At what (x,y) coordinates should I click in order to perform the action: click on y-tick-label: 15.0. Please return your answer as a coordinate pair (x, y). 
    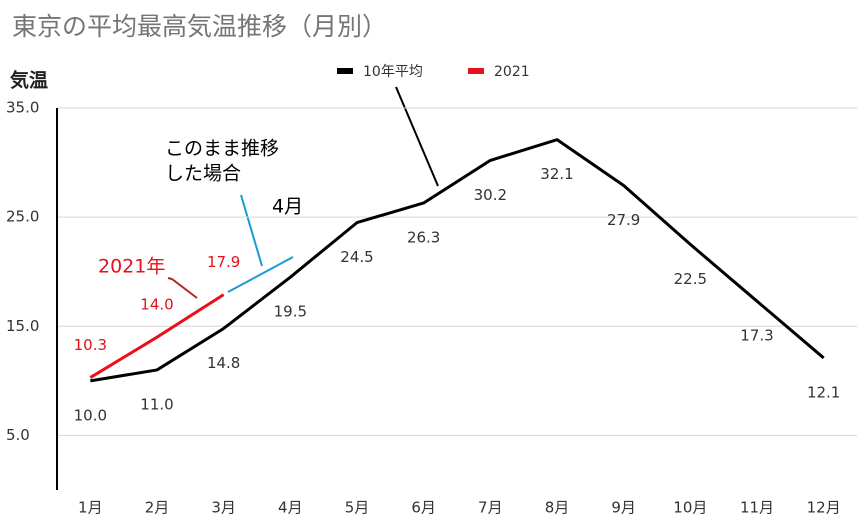
    Looking at the image, I should click on (22, 326).